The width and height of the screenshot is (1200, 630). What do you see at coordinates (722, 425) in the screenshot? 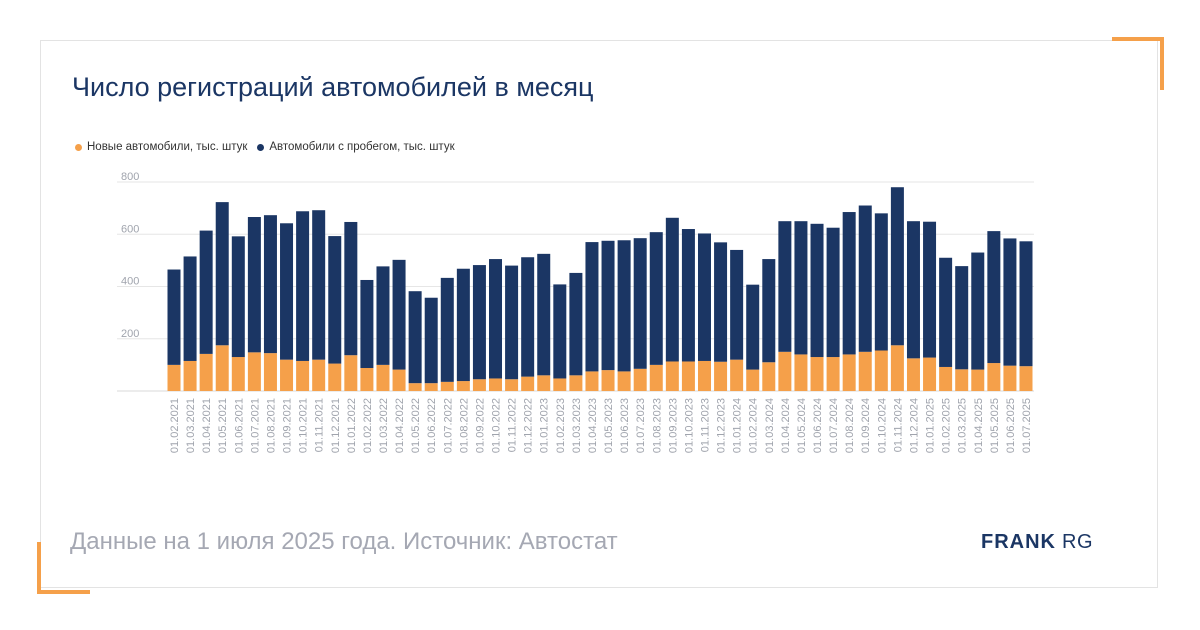
I see `x-tick-label-01.12.2023: 01.12.2023` at bounding box center [722, 425].